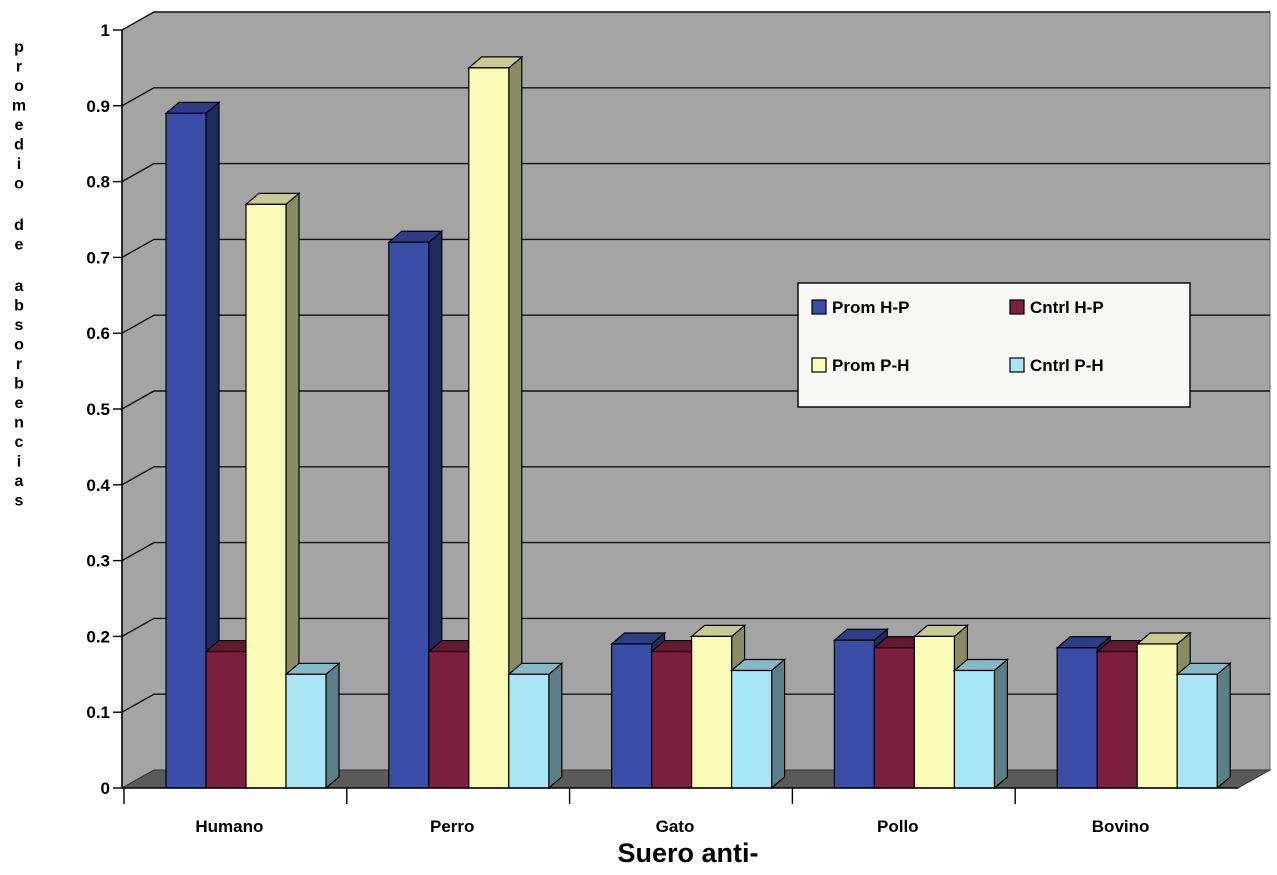 The width and height of the screenshot is (1277, 875). I want to click on legend-entry: Prom P-H, so click(860, 365).